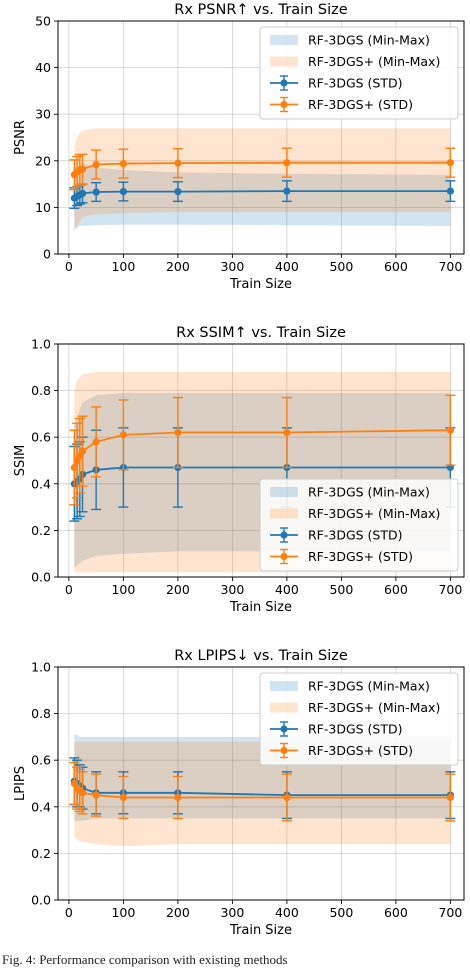  What do you see at coordinates (43, 114) in the screenshot?
I see `y-tick-label: 30` at bounding box center [43, 114].